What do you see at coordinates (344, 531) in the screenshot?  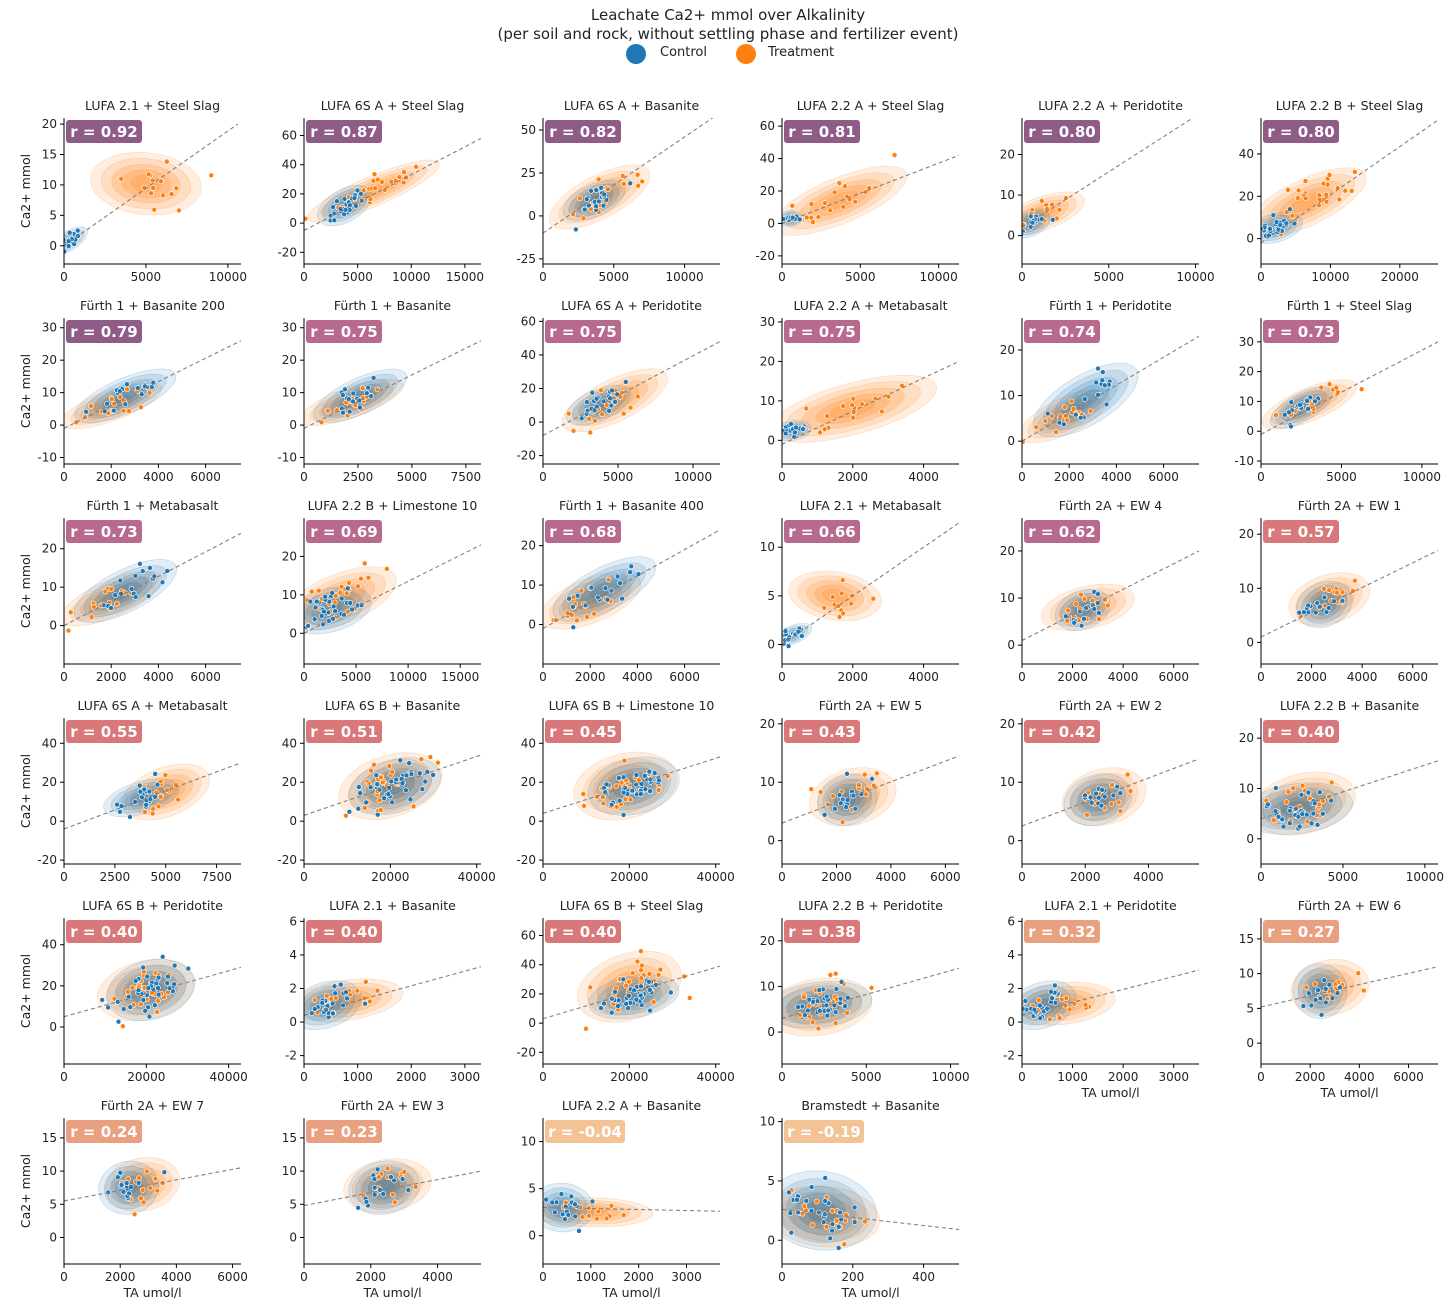 I see `correlation-badge` at bounding box center [344, 531].